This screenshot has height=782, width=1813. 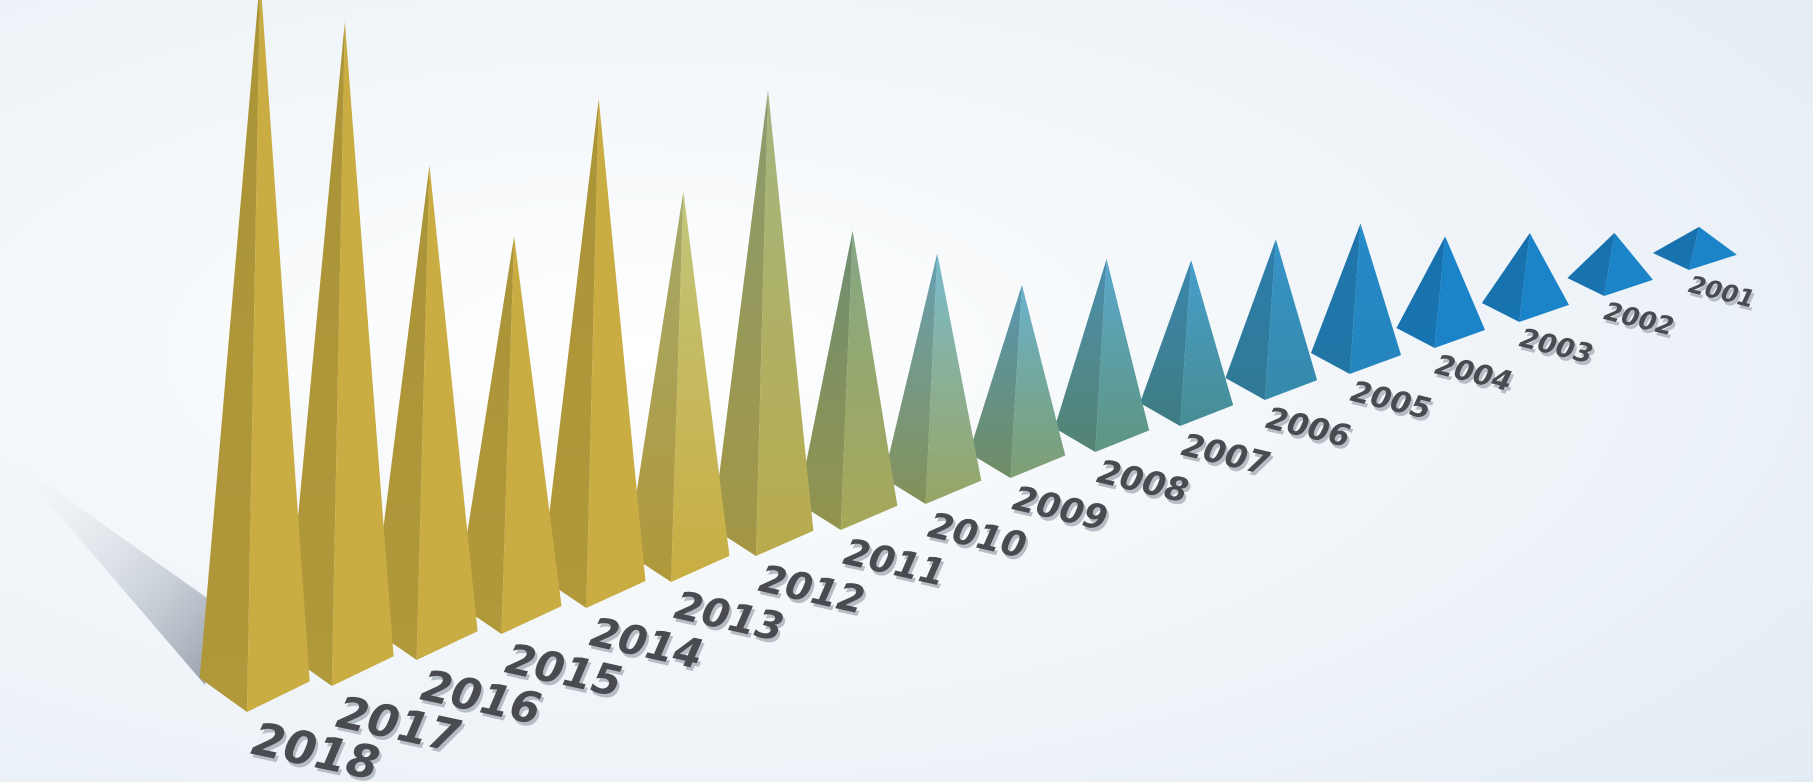 I want to click on pyramid-2013, so click(x=678, y=386).